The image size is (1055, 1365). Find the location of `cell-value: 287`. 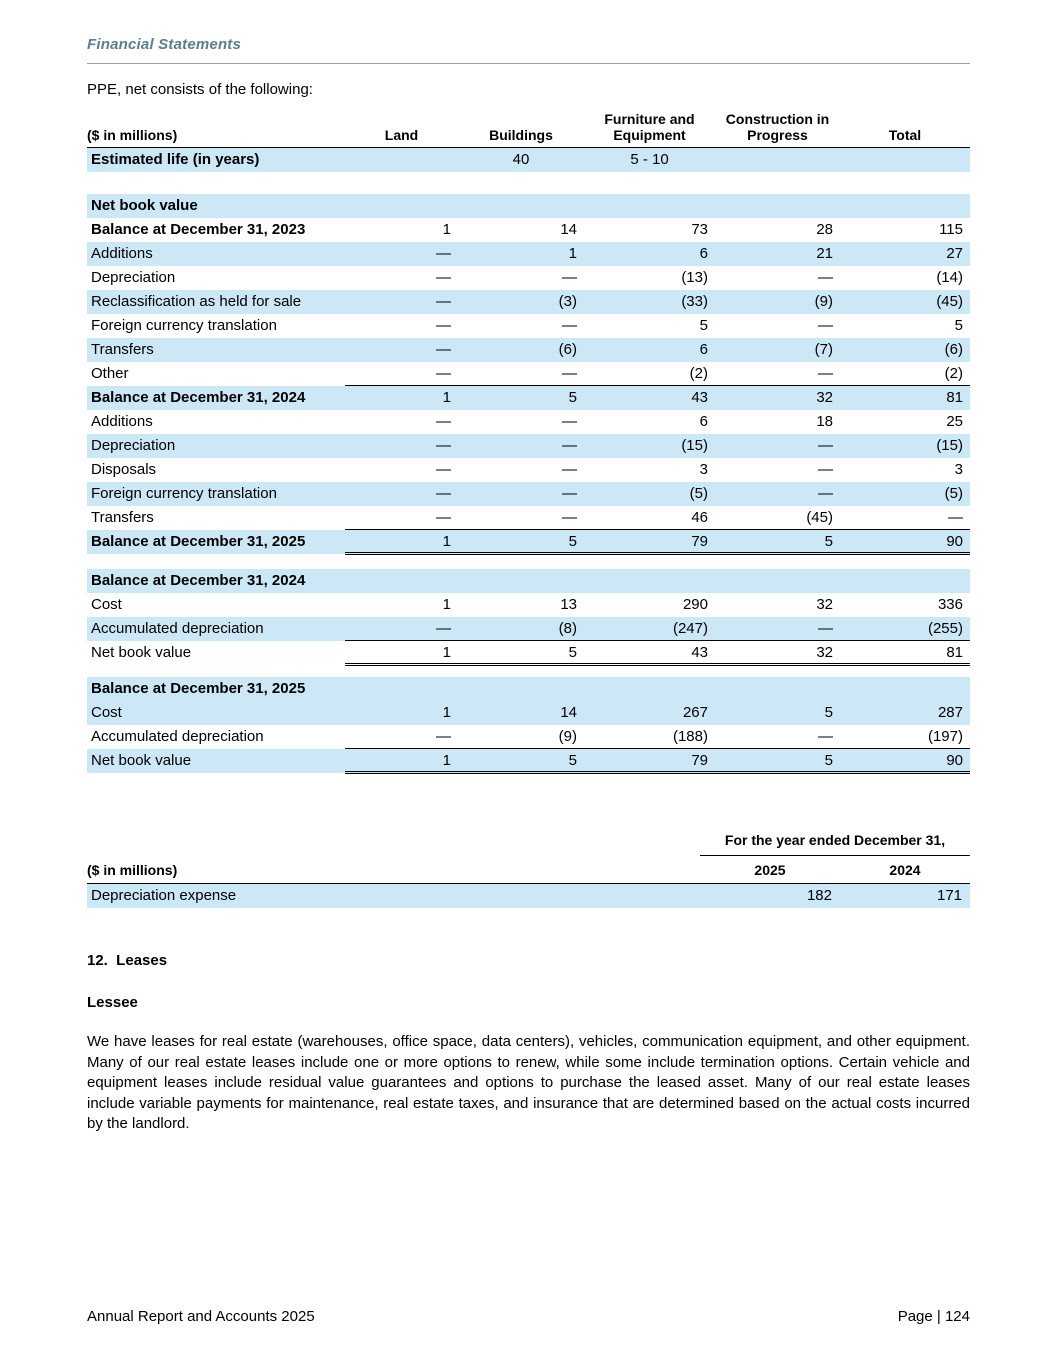

cell-value: 287 is located at coordinates (950, 712).